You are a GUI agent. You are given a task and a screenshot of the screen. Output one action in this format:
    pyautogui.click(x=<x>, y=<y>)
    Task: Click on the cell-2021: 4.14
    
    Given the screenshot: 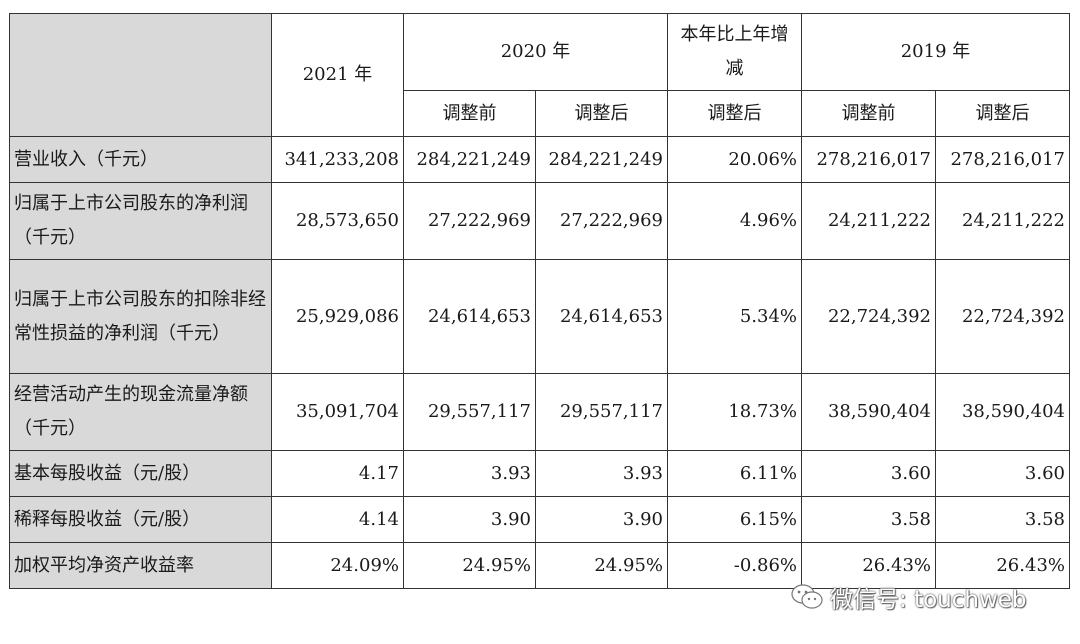 What is the action you would take?
    pyautogui.click(x=337, y=519)
    